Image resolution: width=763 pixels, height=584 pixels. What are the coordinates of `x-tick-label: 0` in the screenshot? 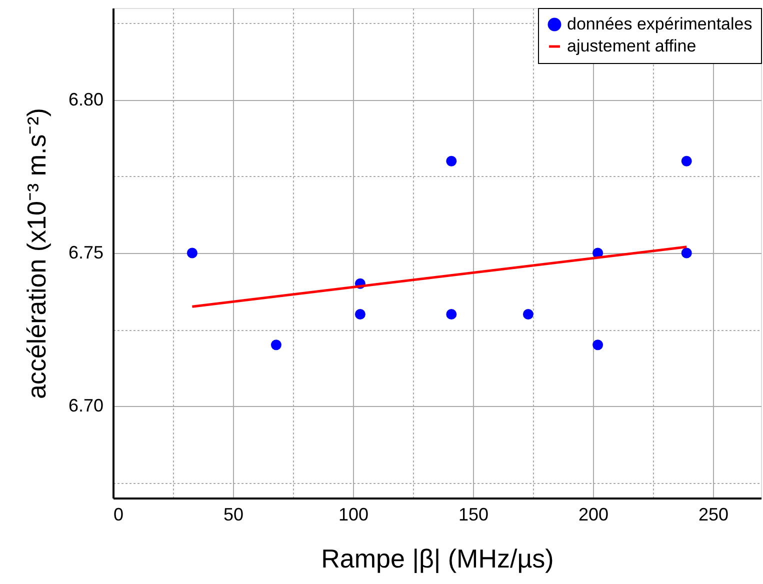 It's located at (119, 514).